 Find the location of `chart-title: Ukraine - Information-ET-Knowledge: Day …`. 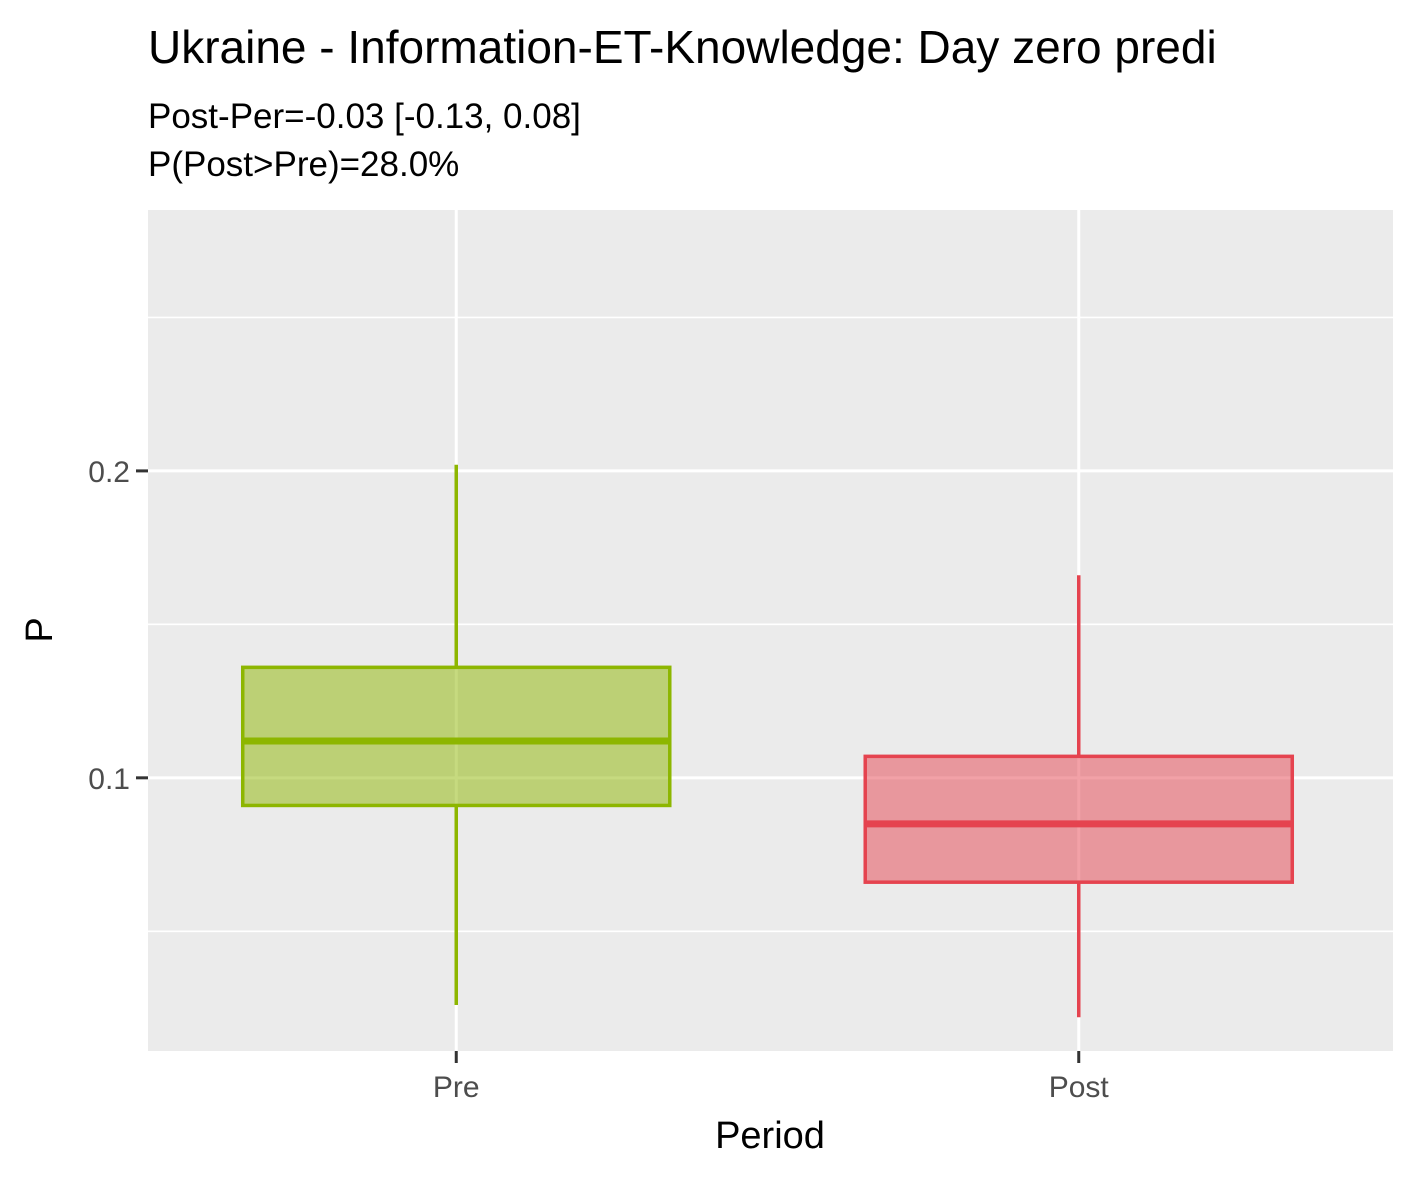

chart-title: Ukraine - Information-ET-Knowledge: Day … is located at coordinates (682, 47).